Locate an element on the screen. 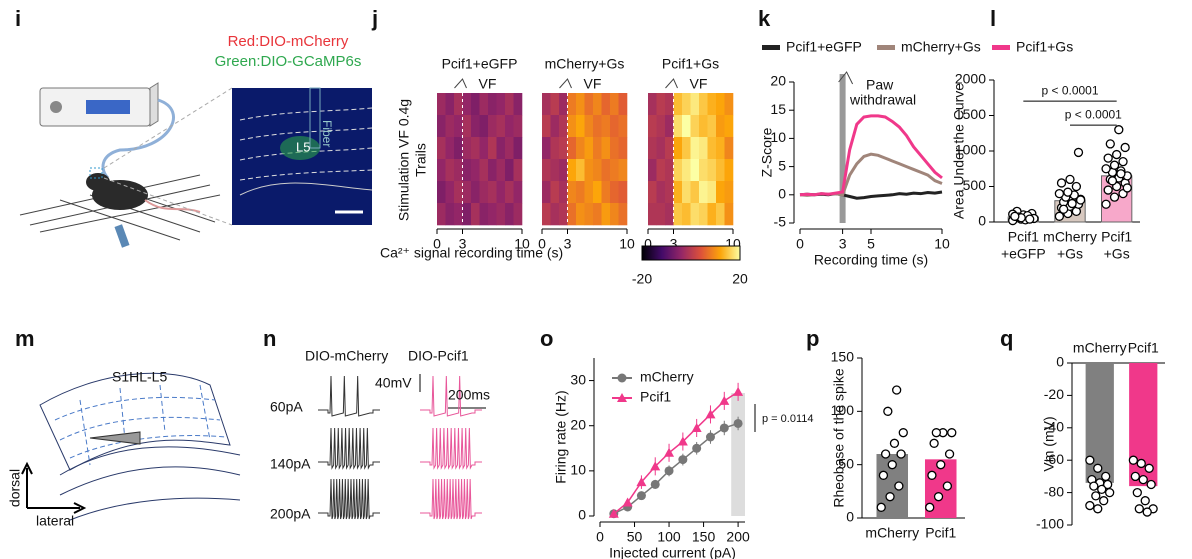 This screenshot has width=1192, height=559. vf-icon is located at coordinates (565, 83).